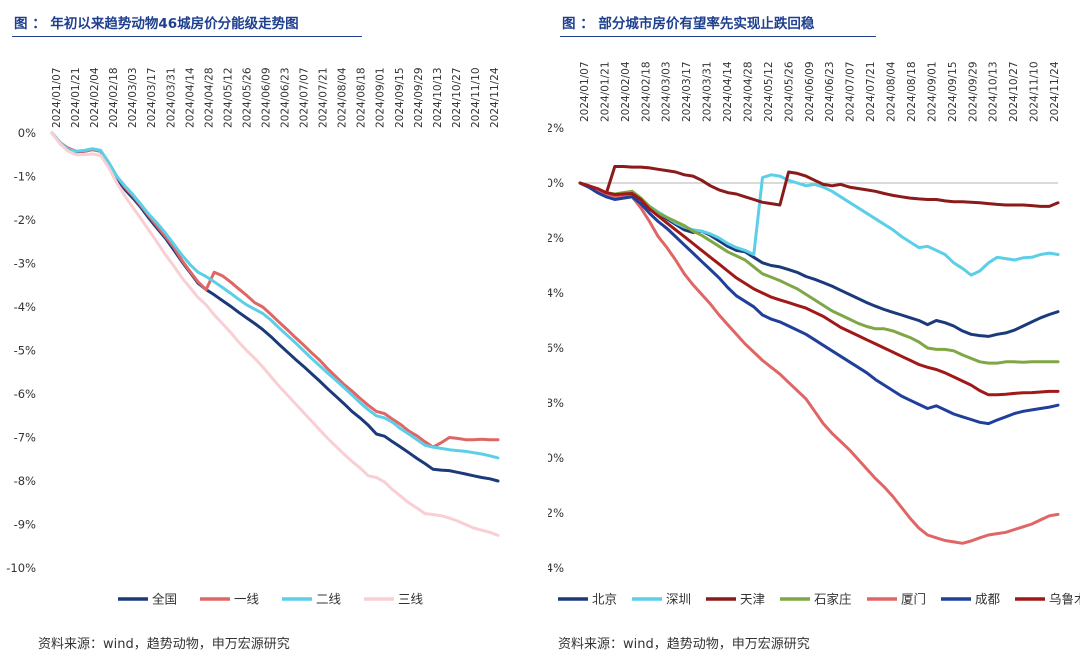 The image size is (1080, 665). What do you see at coordinates (324, 97) in the screenshot?
I see `x-tick-label: 2024/07/21` at bounding box center [324, 97].